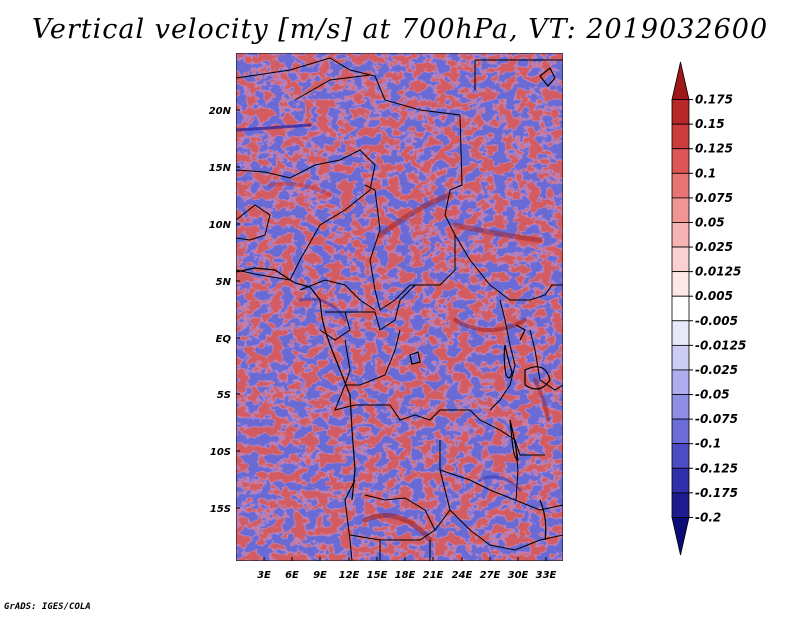 The width and height of the screenshot is (800, 618). I want to click on colorbar-label: 0.05, so click(710, 222).